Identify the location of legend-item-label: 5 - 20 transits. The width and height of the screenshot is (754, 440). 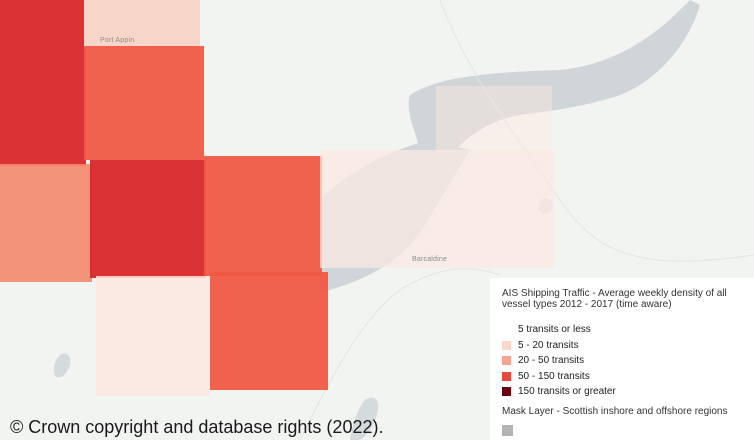
(548, 345).